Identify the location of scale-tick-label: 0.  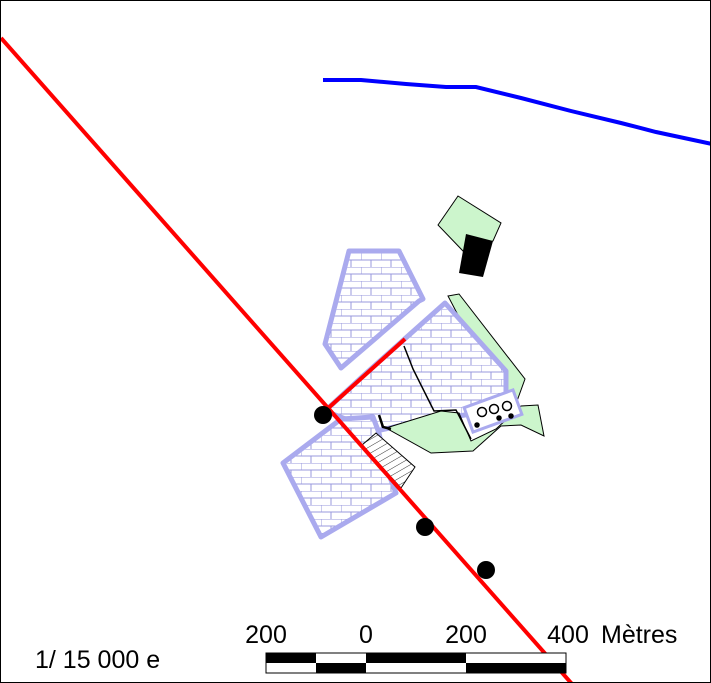
(366, 635).